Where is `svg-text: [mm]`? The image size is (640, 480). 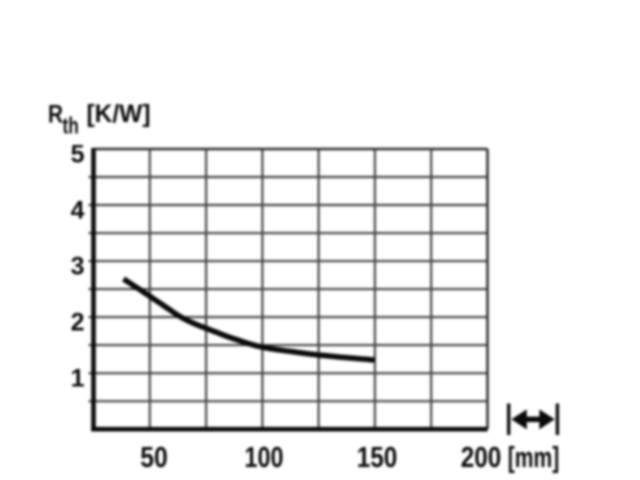
svg-text: [mm] is located at coordinates (533, 458).